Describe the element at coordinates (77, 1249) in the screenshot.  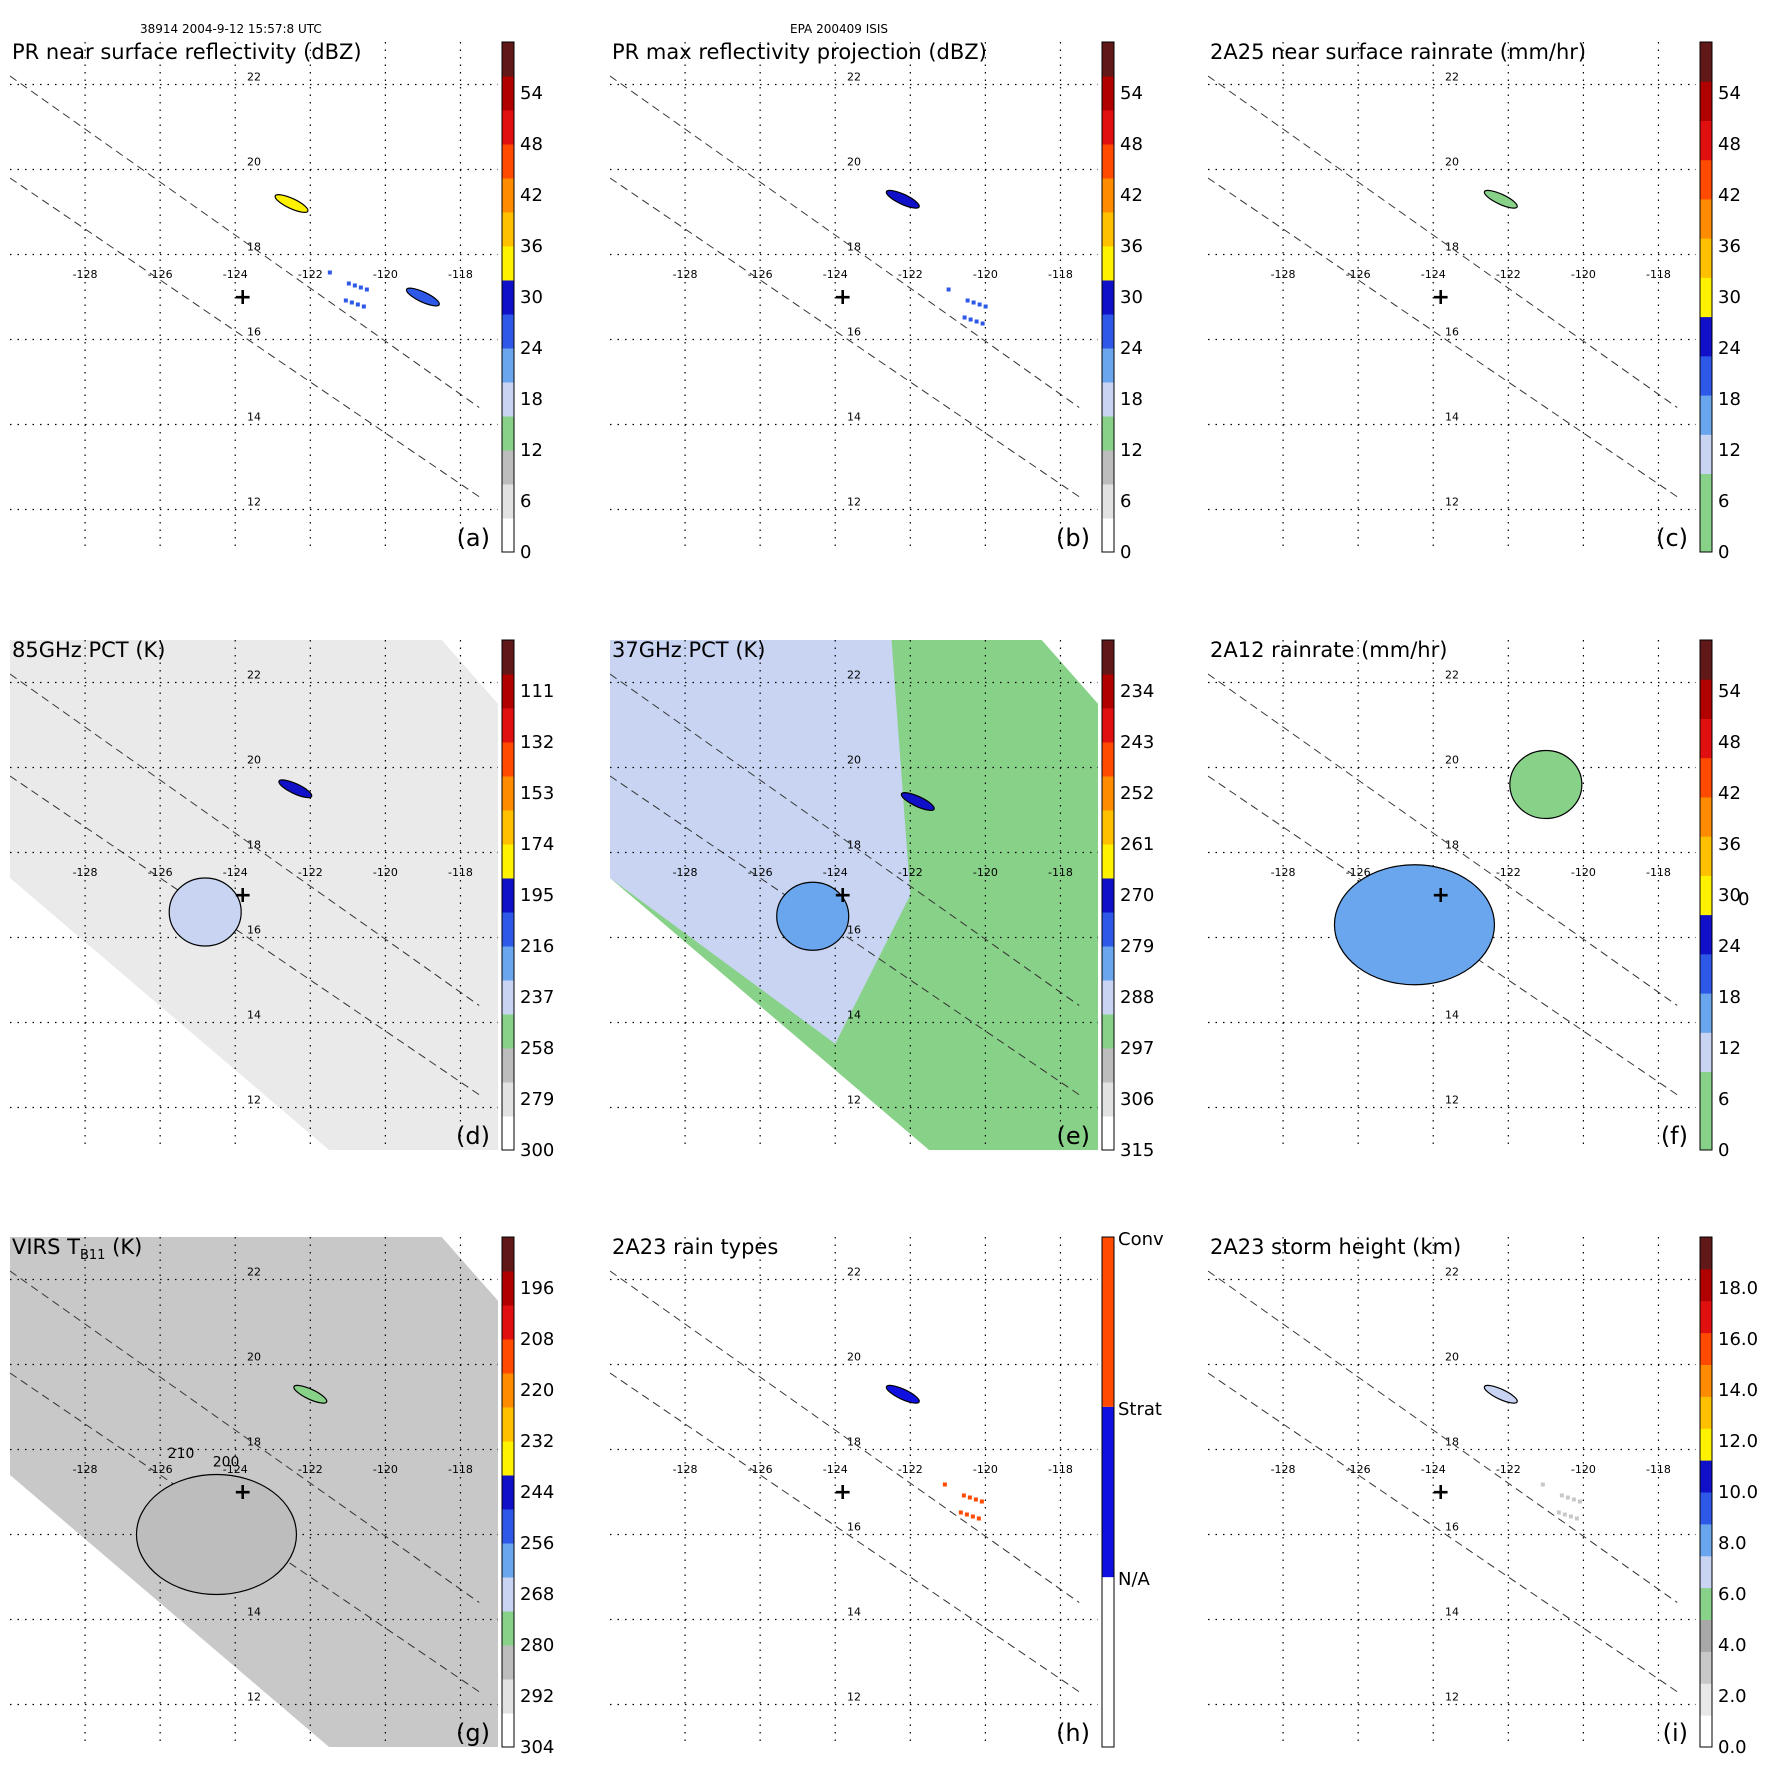
I see `panel-title: VIRS TB11 (K)` at that location.